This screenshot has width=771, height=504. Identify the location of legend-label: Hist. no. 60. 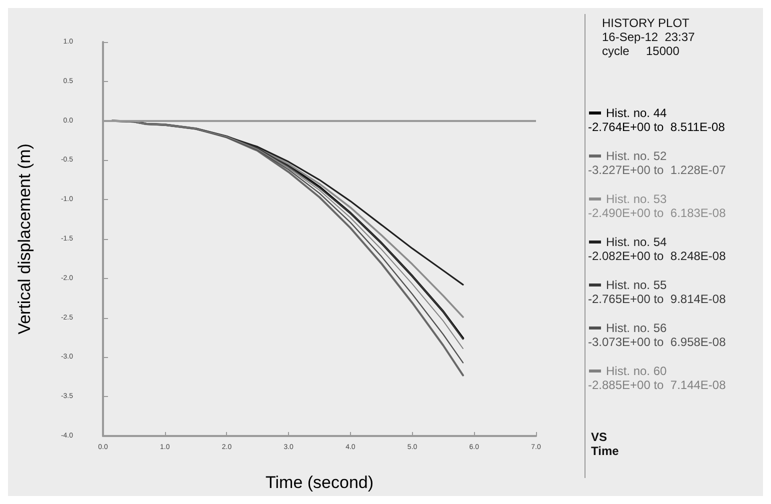
(637, 371).